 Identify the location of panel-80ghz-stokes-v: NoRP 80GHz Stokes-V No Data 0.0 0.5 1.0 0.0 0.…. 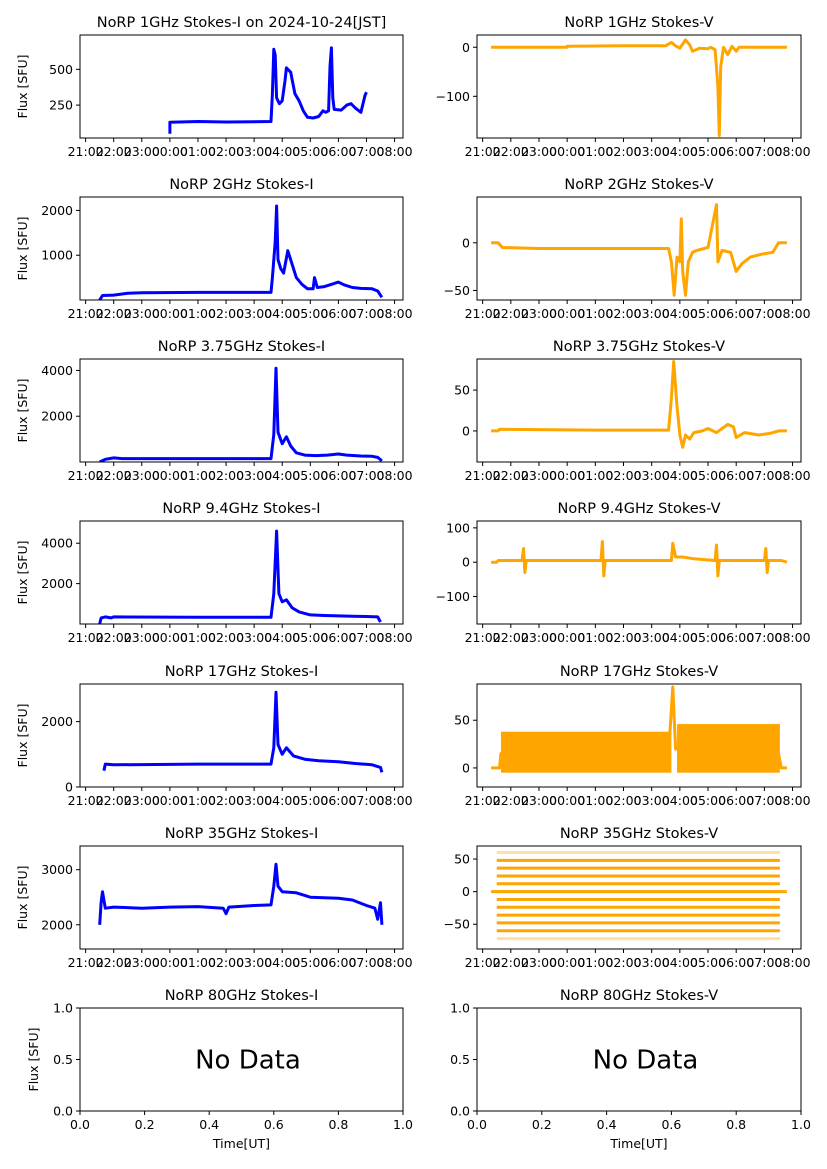
(630, 1069).